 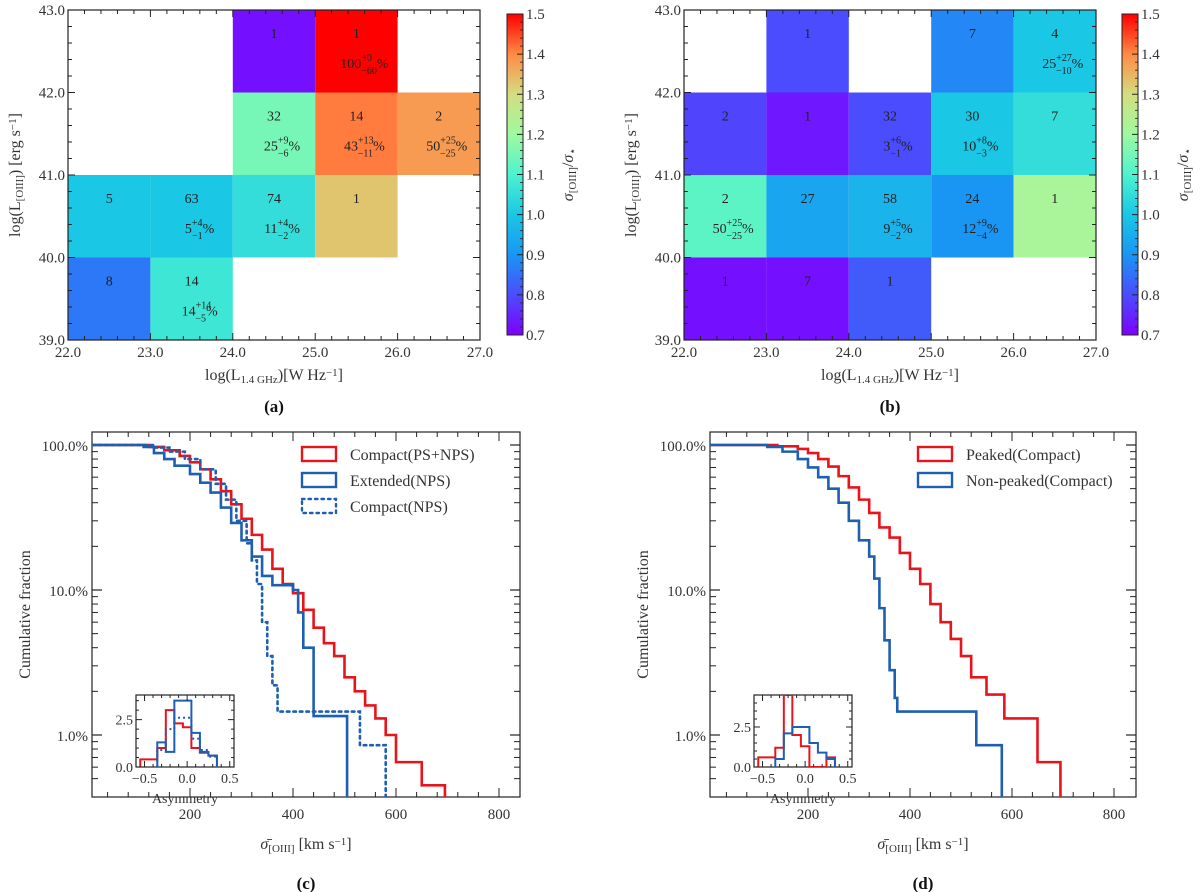 I want to click on y-tick-label: 100.0%, so click(x=683, y=447).